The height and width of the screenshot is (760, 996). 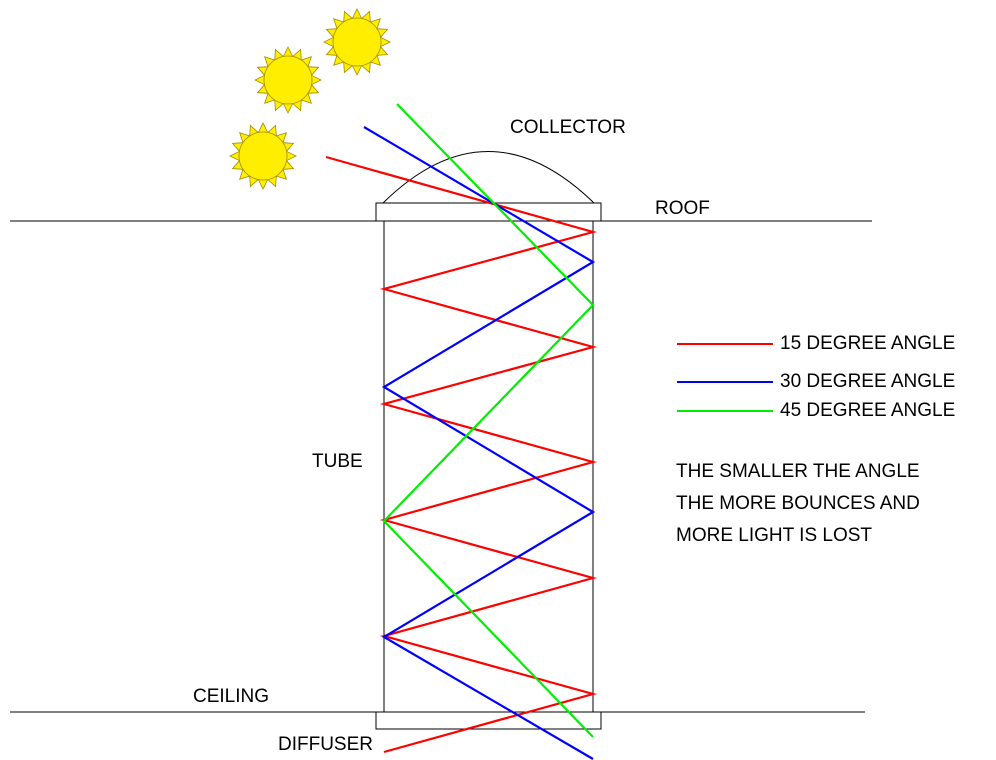 What do you see at coordinates (774, 535) in the screenshot?
I see `note-line: MORE LIGHT IS LOST` at bounding box center [774, 535].